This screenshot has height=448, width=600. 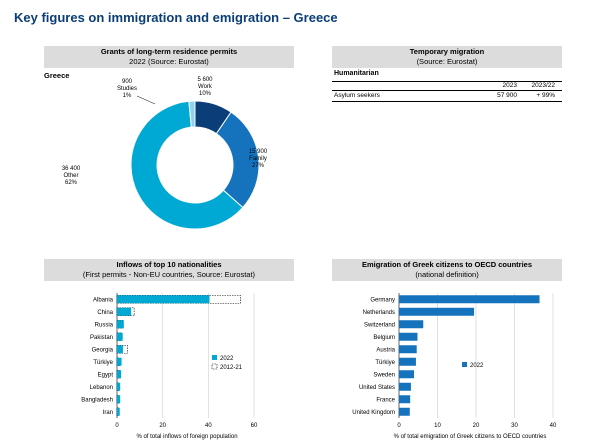 I want to click on donut-label-work: 5 600 Work 10%, so click(x=205, y=87).